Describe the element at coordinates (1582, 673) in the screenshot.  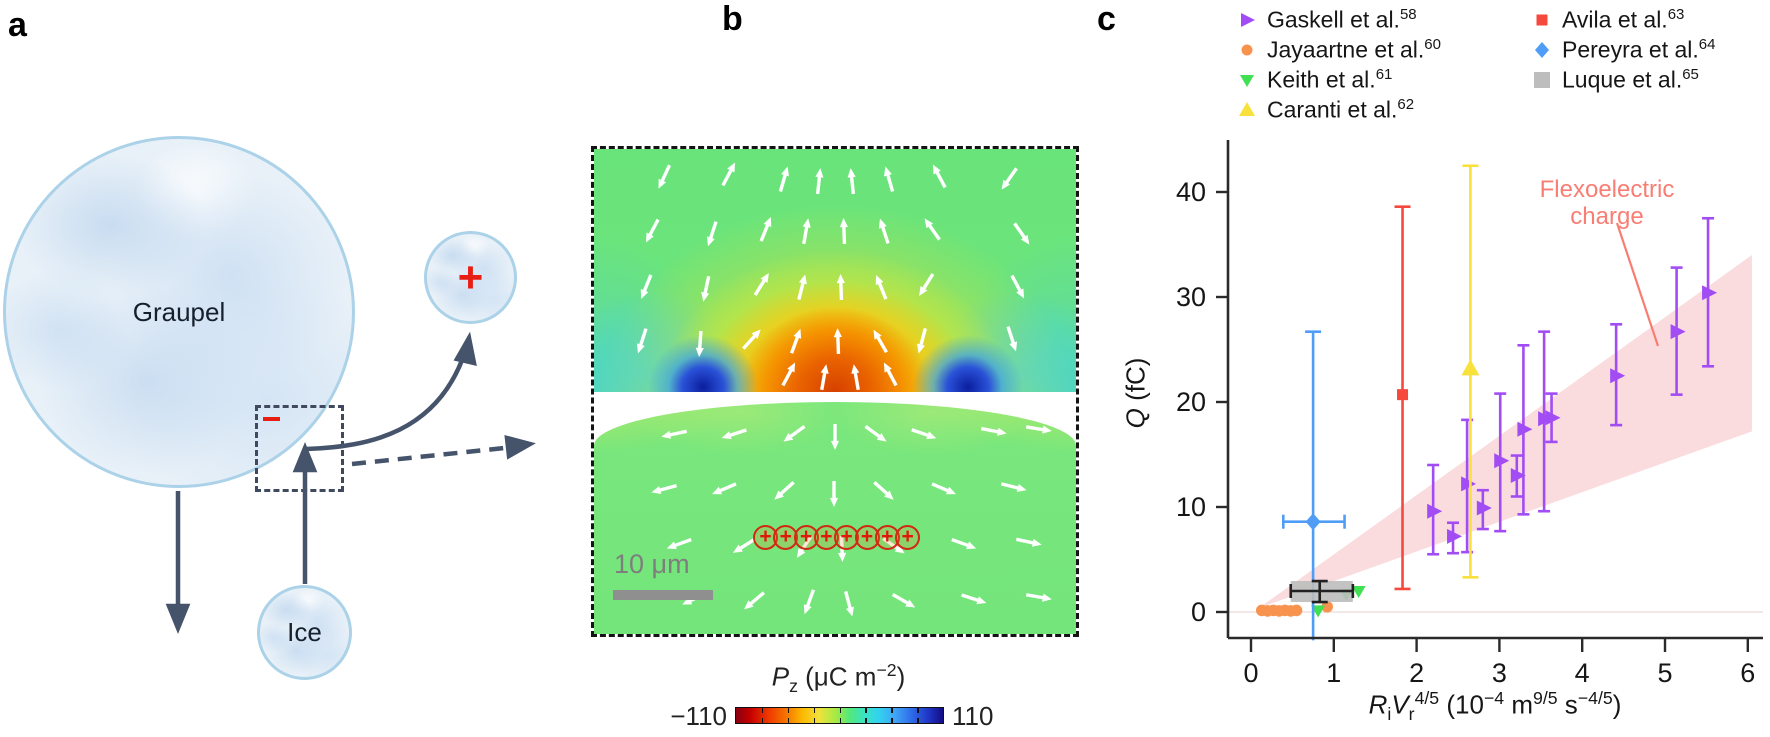
I see `x-tick-label: 4` at that location.